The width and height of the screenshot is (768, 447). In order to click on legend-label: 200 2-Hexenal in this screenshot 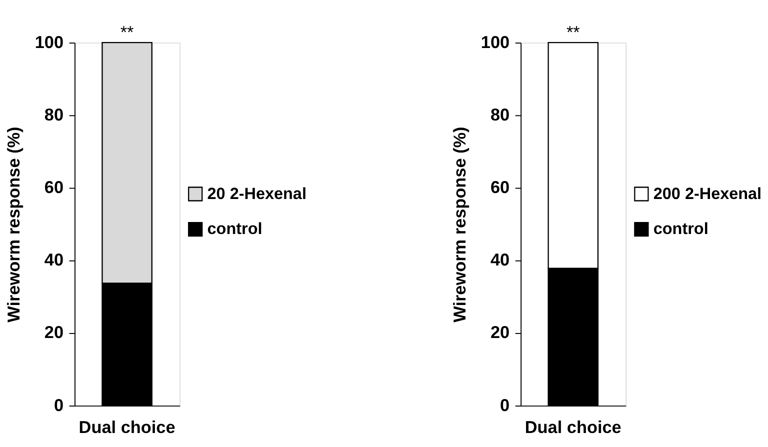, I will do `click(707, 193)`.